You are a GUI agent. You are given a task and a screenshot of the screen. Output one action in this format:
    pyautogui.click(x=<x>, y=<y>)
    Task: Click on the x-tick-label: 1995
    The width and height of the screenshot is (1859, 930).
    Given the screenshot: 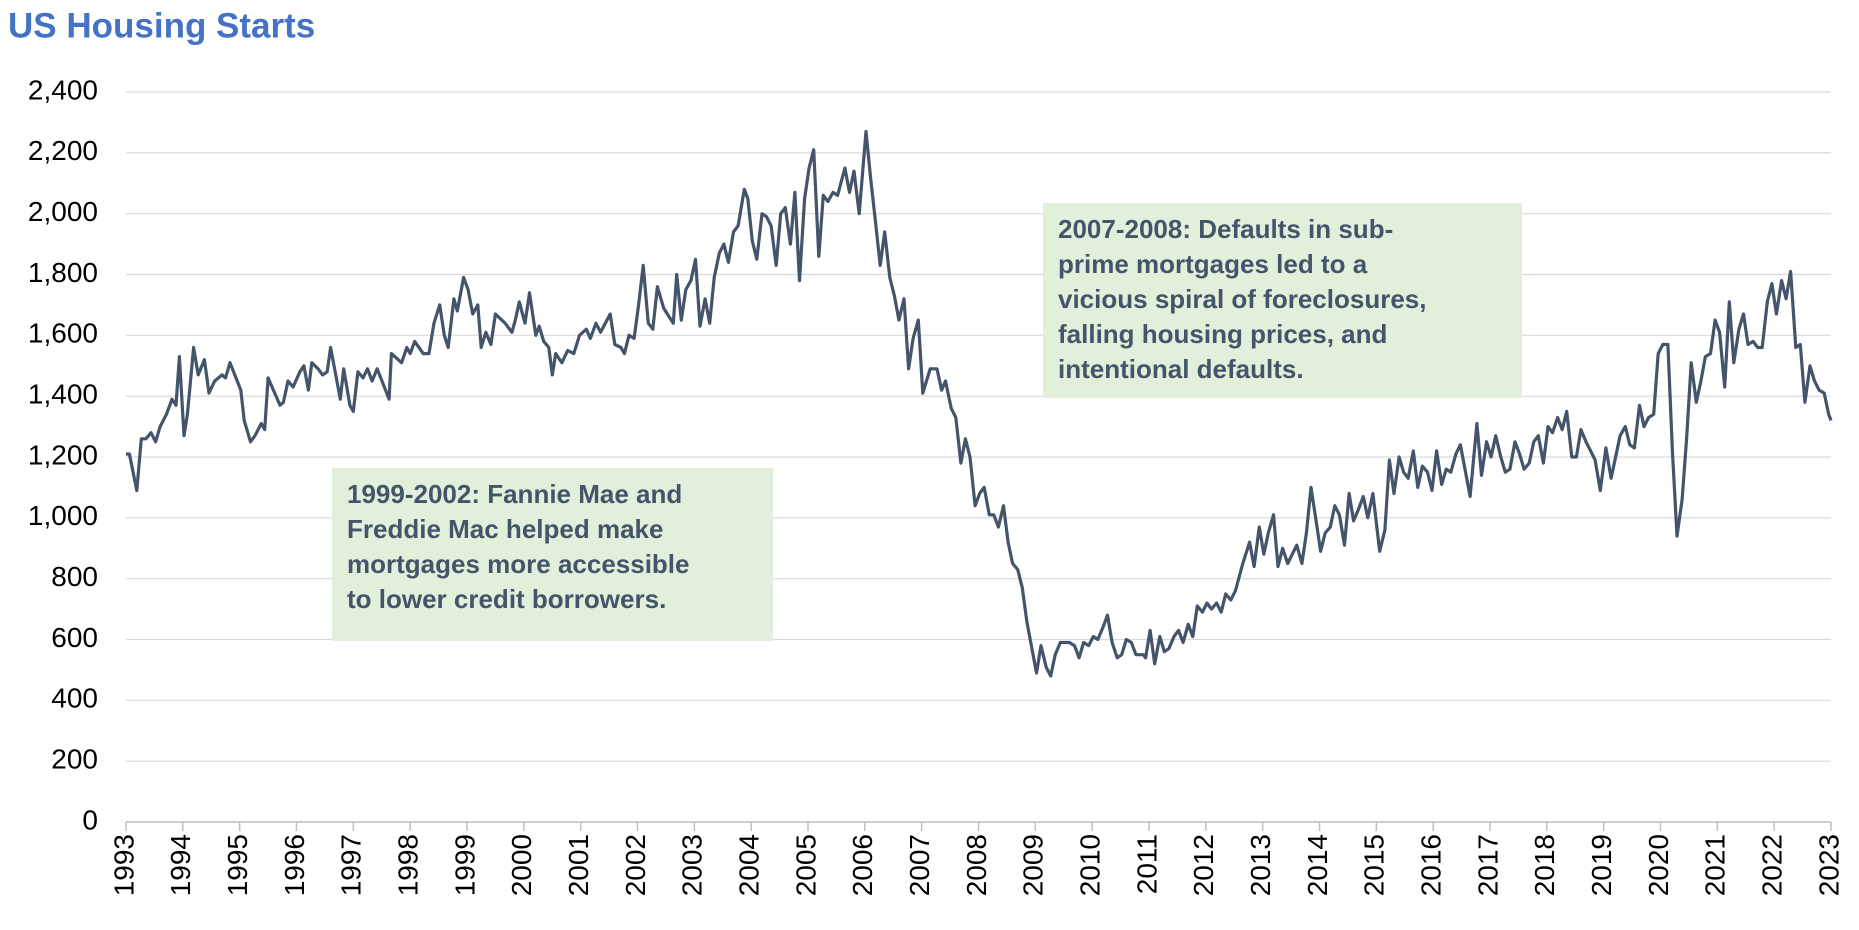 What is the action you would take?
    pyautogui.click(x=237, y=865)
    